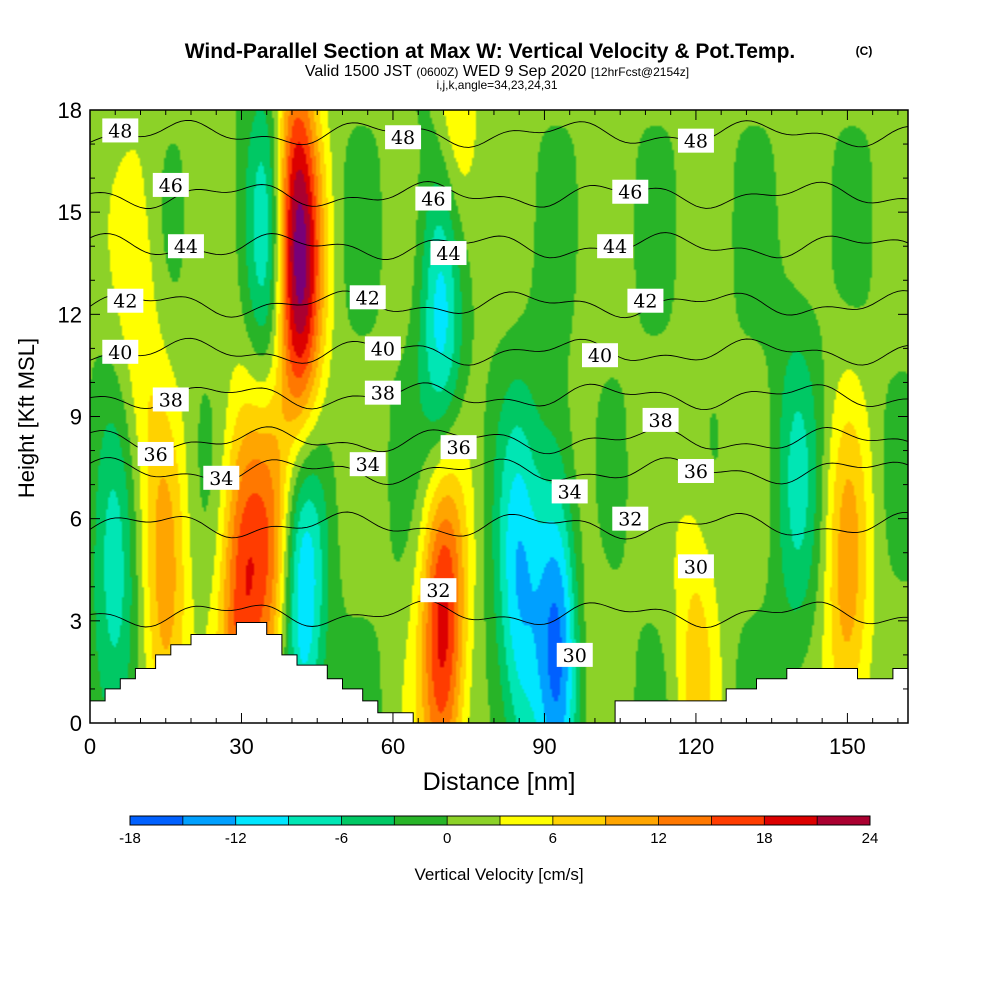 The height and width of the screenshot is (1000, 1000). Describe the element at coordinates (499, 782) in the screenshot. I see `x-axis-label: Distance [nm]` at that location.